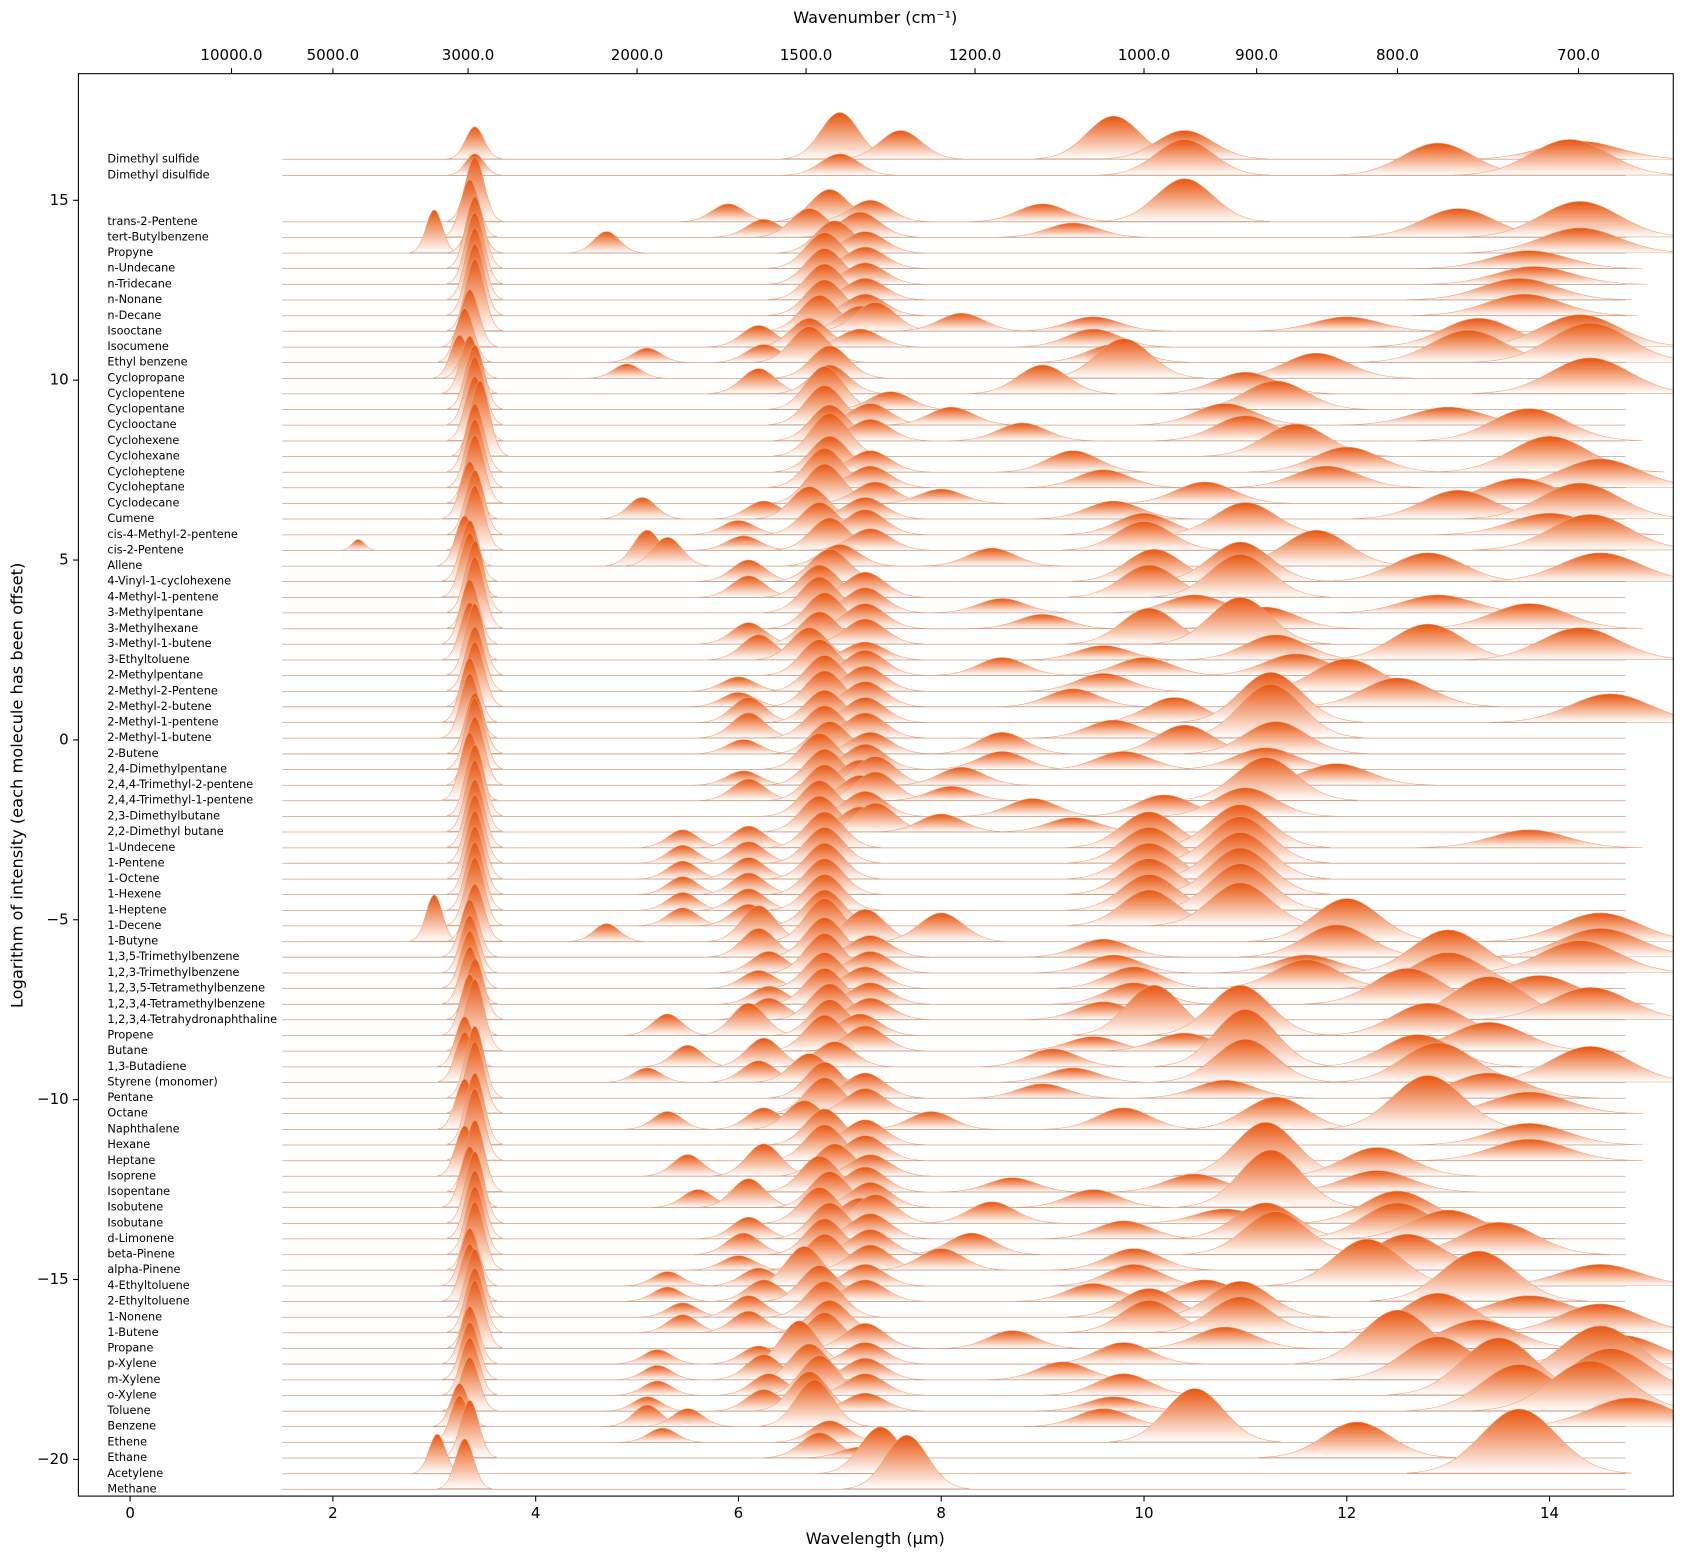 Image resolution: width=1684 pixels, height=1560 pixels. I want to click on series-label: d-Limonene, so click(140, 1238).